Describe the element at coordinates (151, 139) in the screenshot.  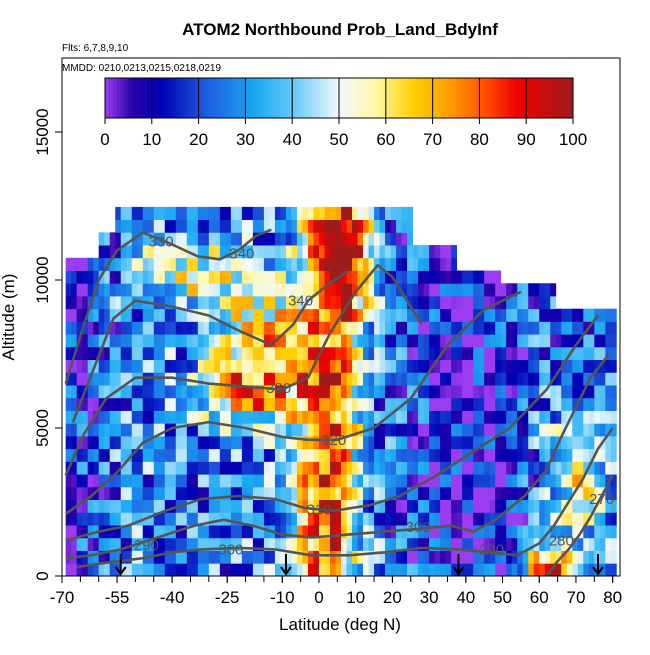
I see `colorbar-tick-label: 10` at that location.